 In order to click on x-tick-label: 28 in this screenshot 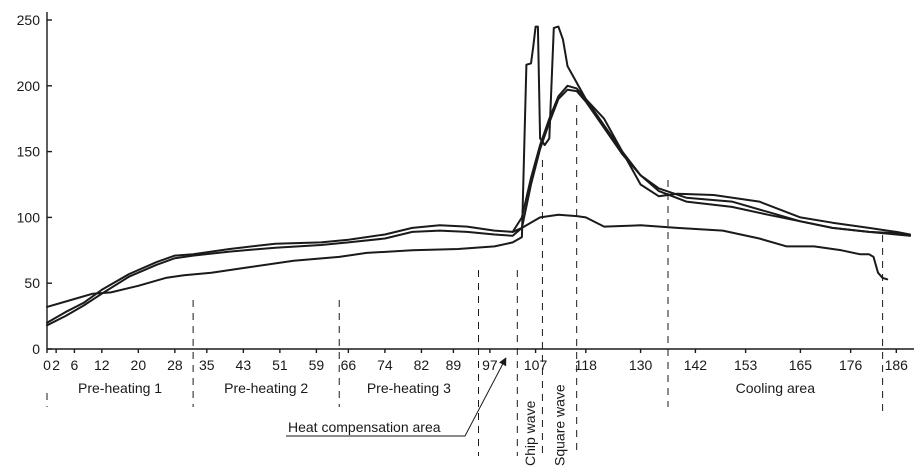, I will do `click(175, 365)`.